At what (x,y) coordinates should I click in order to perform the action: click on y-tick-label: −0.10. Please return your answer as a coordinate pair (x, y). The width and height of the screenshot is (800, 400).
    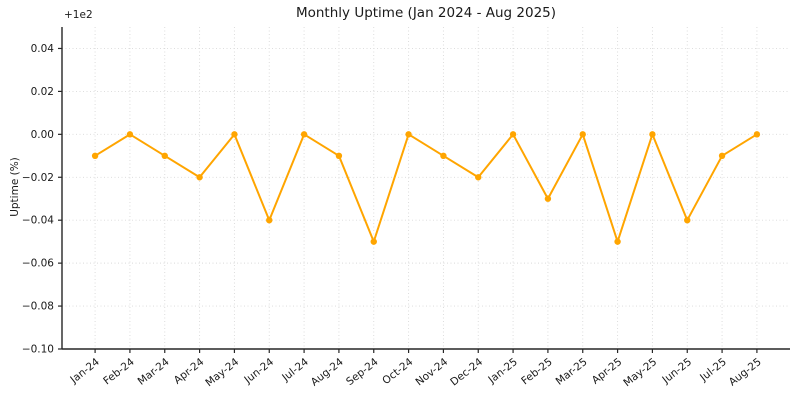
    Looking at the image, I should click on (38, 350).